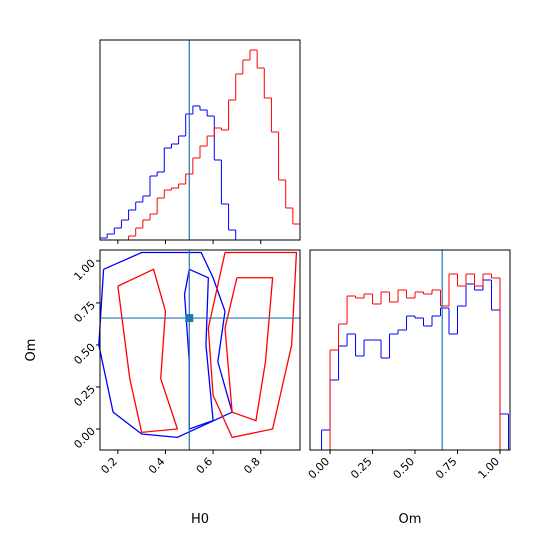 This screenshot has height=550, width=550. Describe the element at coordinates (205, 466) in the screenshot. I see `x-tick-label: 0.6` at that location.